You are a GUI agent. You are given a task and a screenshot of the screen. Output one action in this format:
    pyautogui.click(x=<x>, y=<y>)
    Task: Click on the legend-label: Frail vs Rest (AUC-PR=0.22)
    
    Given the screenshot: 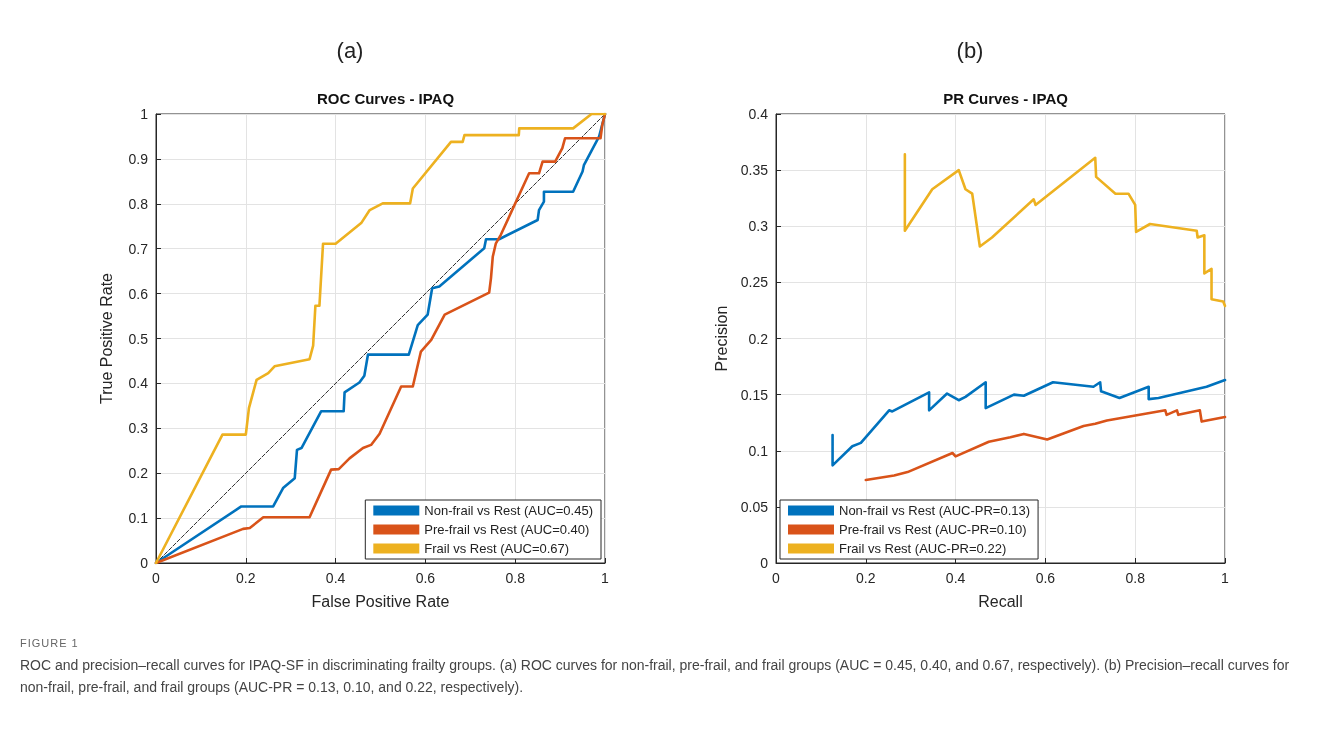 What is the action you would take?
    pyautogui.click(x=923, y=548)
    